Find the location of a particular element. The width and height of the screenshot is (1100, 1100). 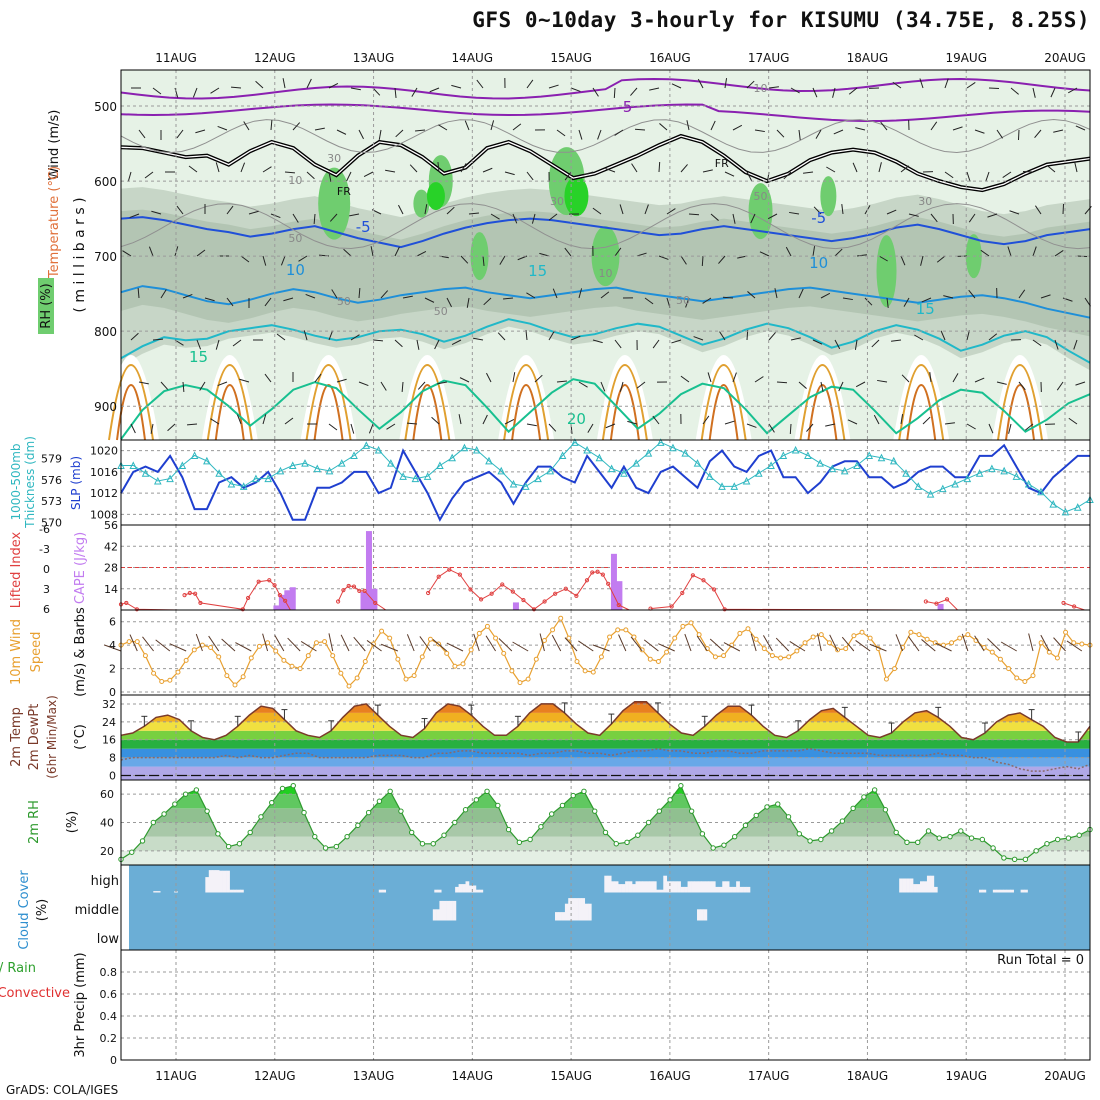

temp-series is located at coordinates (605, 721).